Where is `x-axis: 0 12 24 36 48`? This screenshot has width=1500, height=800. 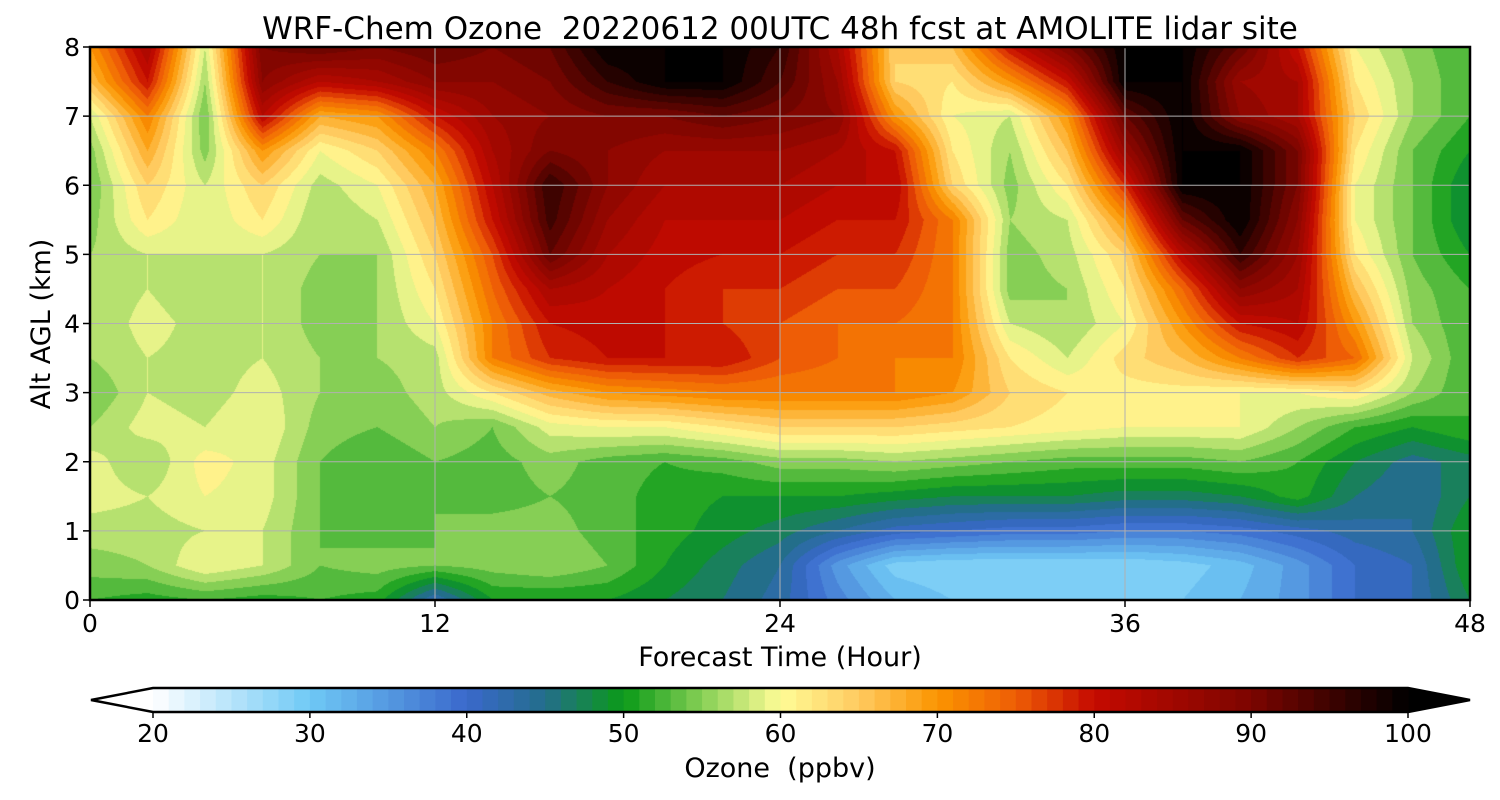
x-axis: 0 12 24 36 48 is located at coordinates (784, 619).